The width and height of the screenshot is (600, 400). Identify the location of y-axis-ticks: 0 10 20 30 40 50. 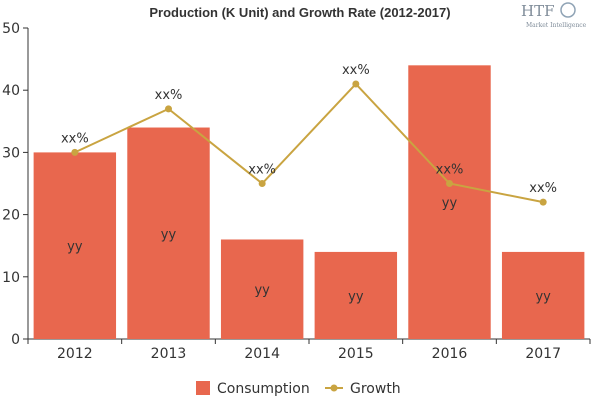
(15, 184).